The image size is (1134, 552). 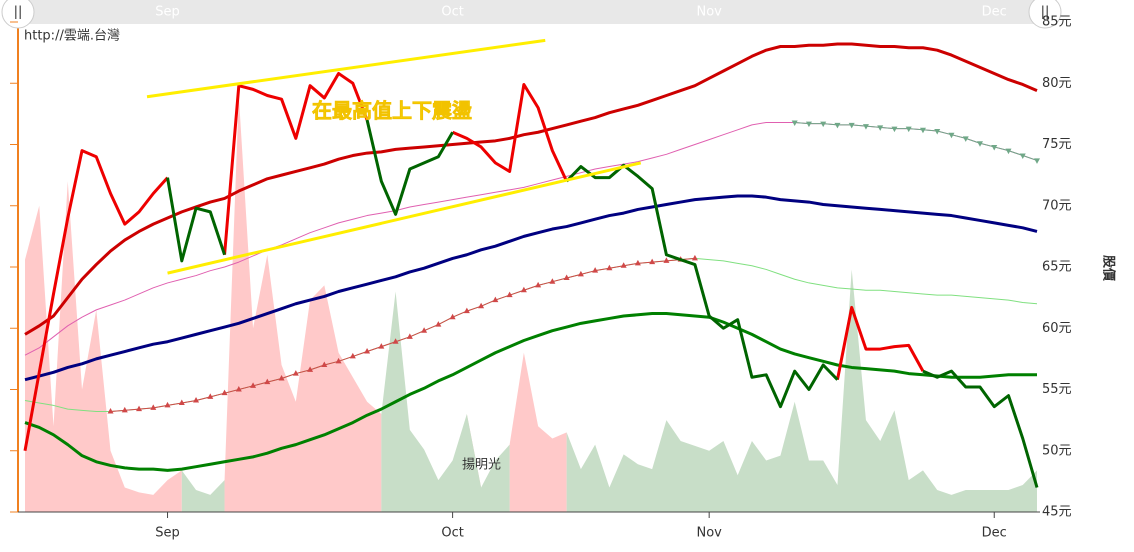 I want to click on y-tick-label: 45元, so click(x=1057, y=512).